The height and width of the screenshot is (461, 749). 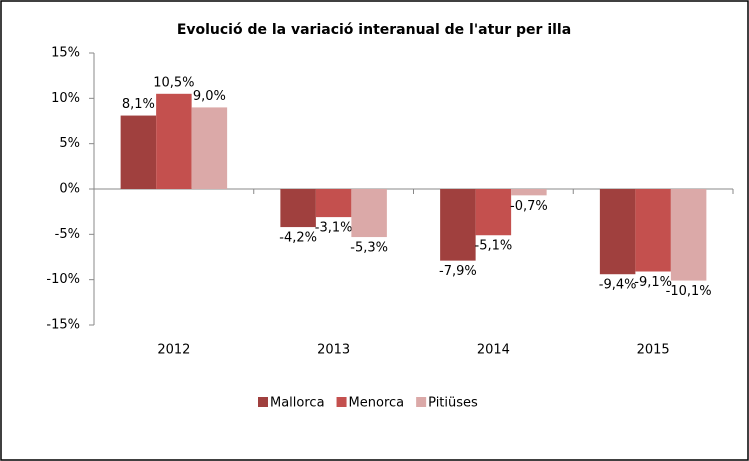 I want to click on y-tick-label: 0%, so click(x=69, y=189).